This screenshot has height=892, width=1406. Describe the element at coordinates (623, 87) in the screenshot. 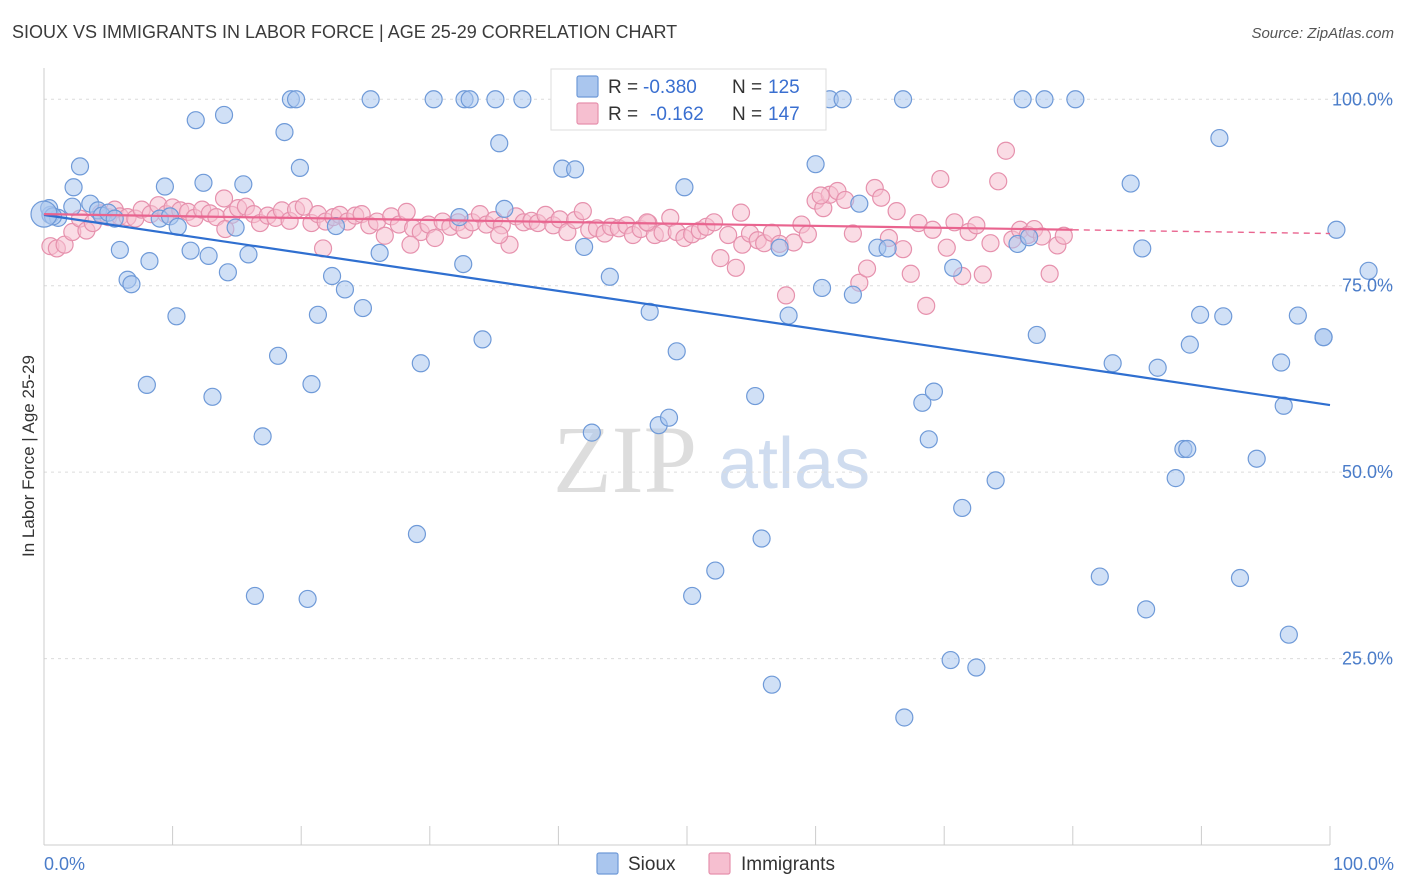

I see `legend-sioux-r-label: R =` at that location.